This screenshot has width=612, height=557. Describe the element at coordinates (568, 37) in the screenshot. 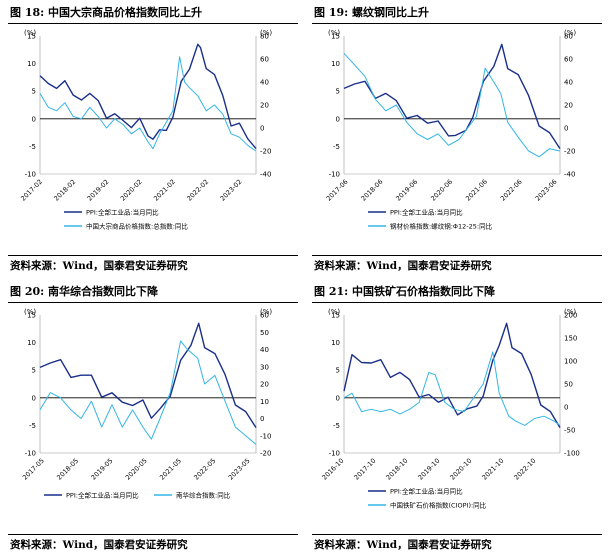

I see `right-tick-label: 80` at that location.